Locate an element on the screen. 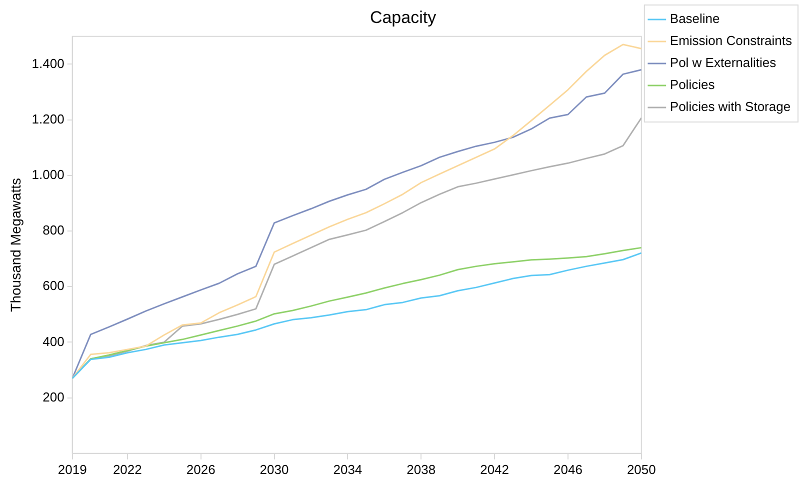  x-tick-label: 2038 is located at coordinates (421, 469).